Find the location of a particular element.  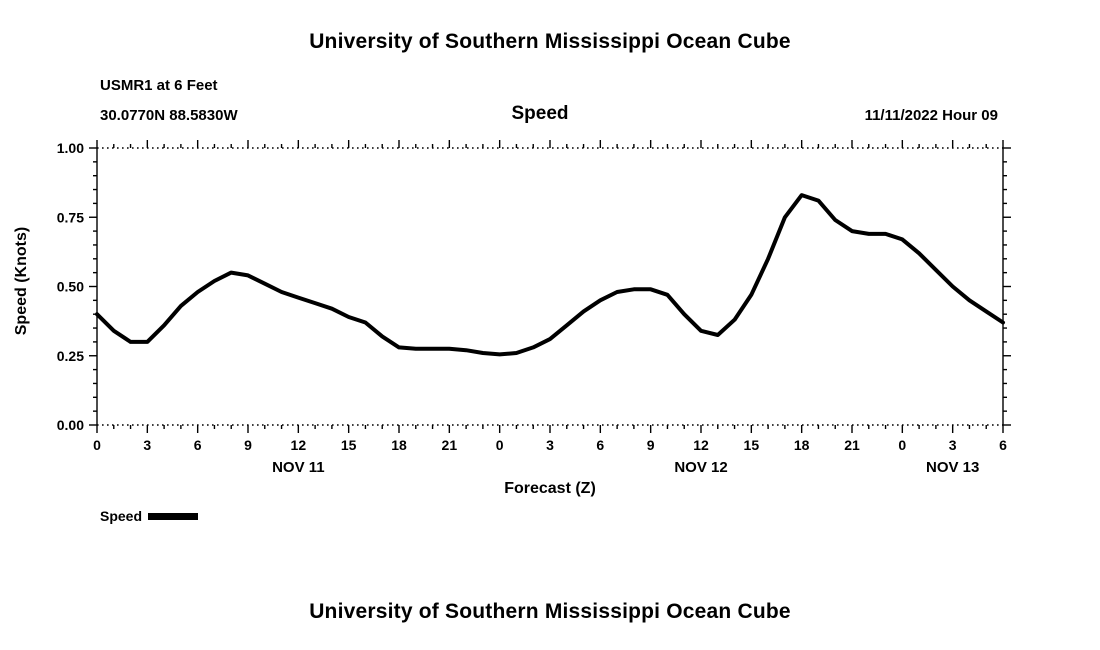

svg-text: NOV 11 is located at coordinates (298, 467).